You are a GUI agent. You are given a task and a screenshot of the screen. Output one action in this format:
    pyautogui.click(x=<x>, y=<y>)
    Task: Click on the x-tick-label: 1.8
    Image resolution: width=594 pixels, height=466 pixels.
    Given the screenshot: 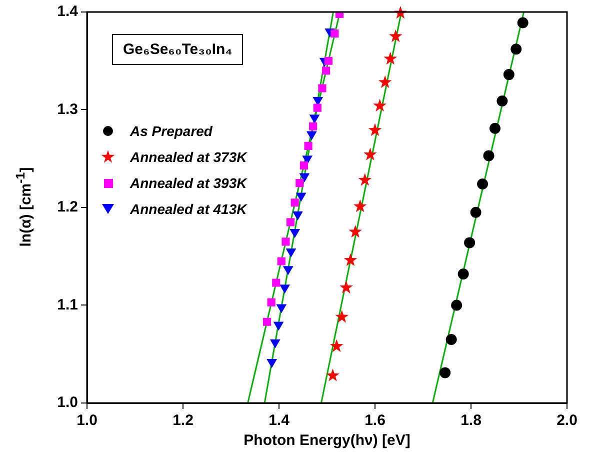 What is the action you would take?
    pyautogui.click(x=471, y=421)
    